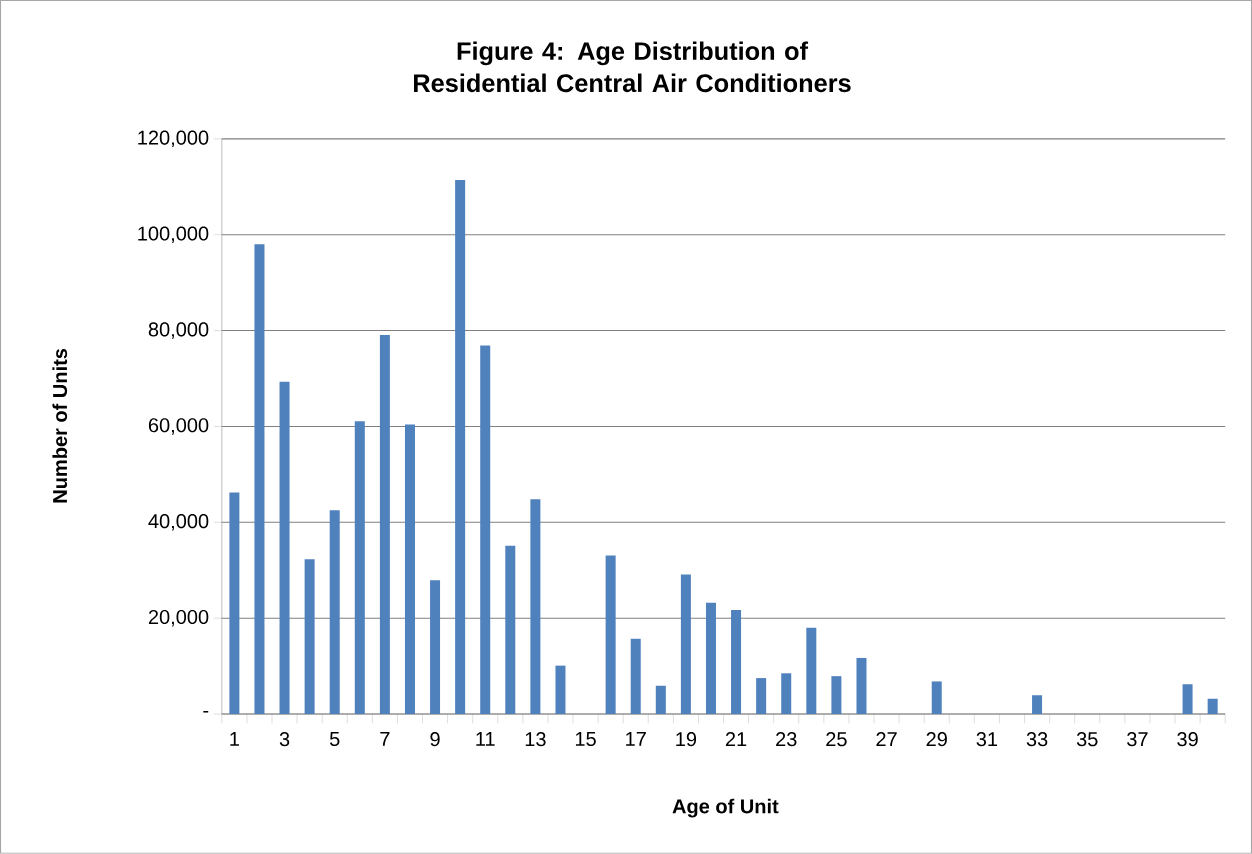 The image size is (1252, 854). Describe the element at coordinates (178, 522) in the screenshot. I see `y-tick-label: 40,000` at that location.